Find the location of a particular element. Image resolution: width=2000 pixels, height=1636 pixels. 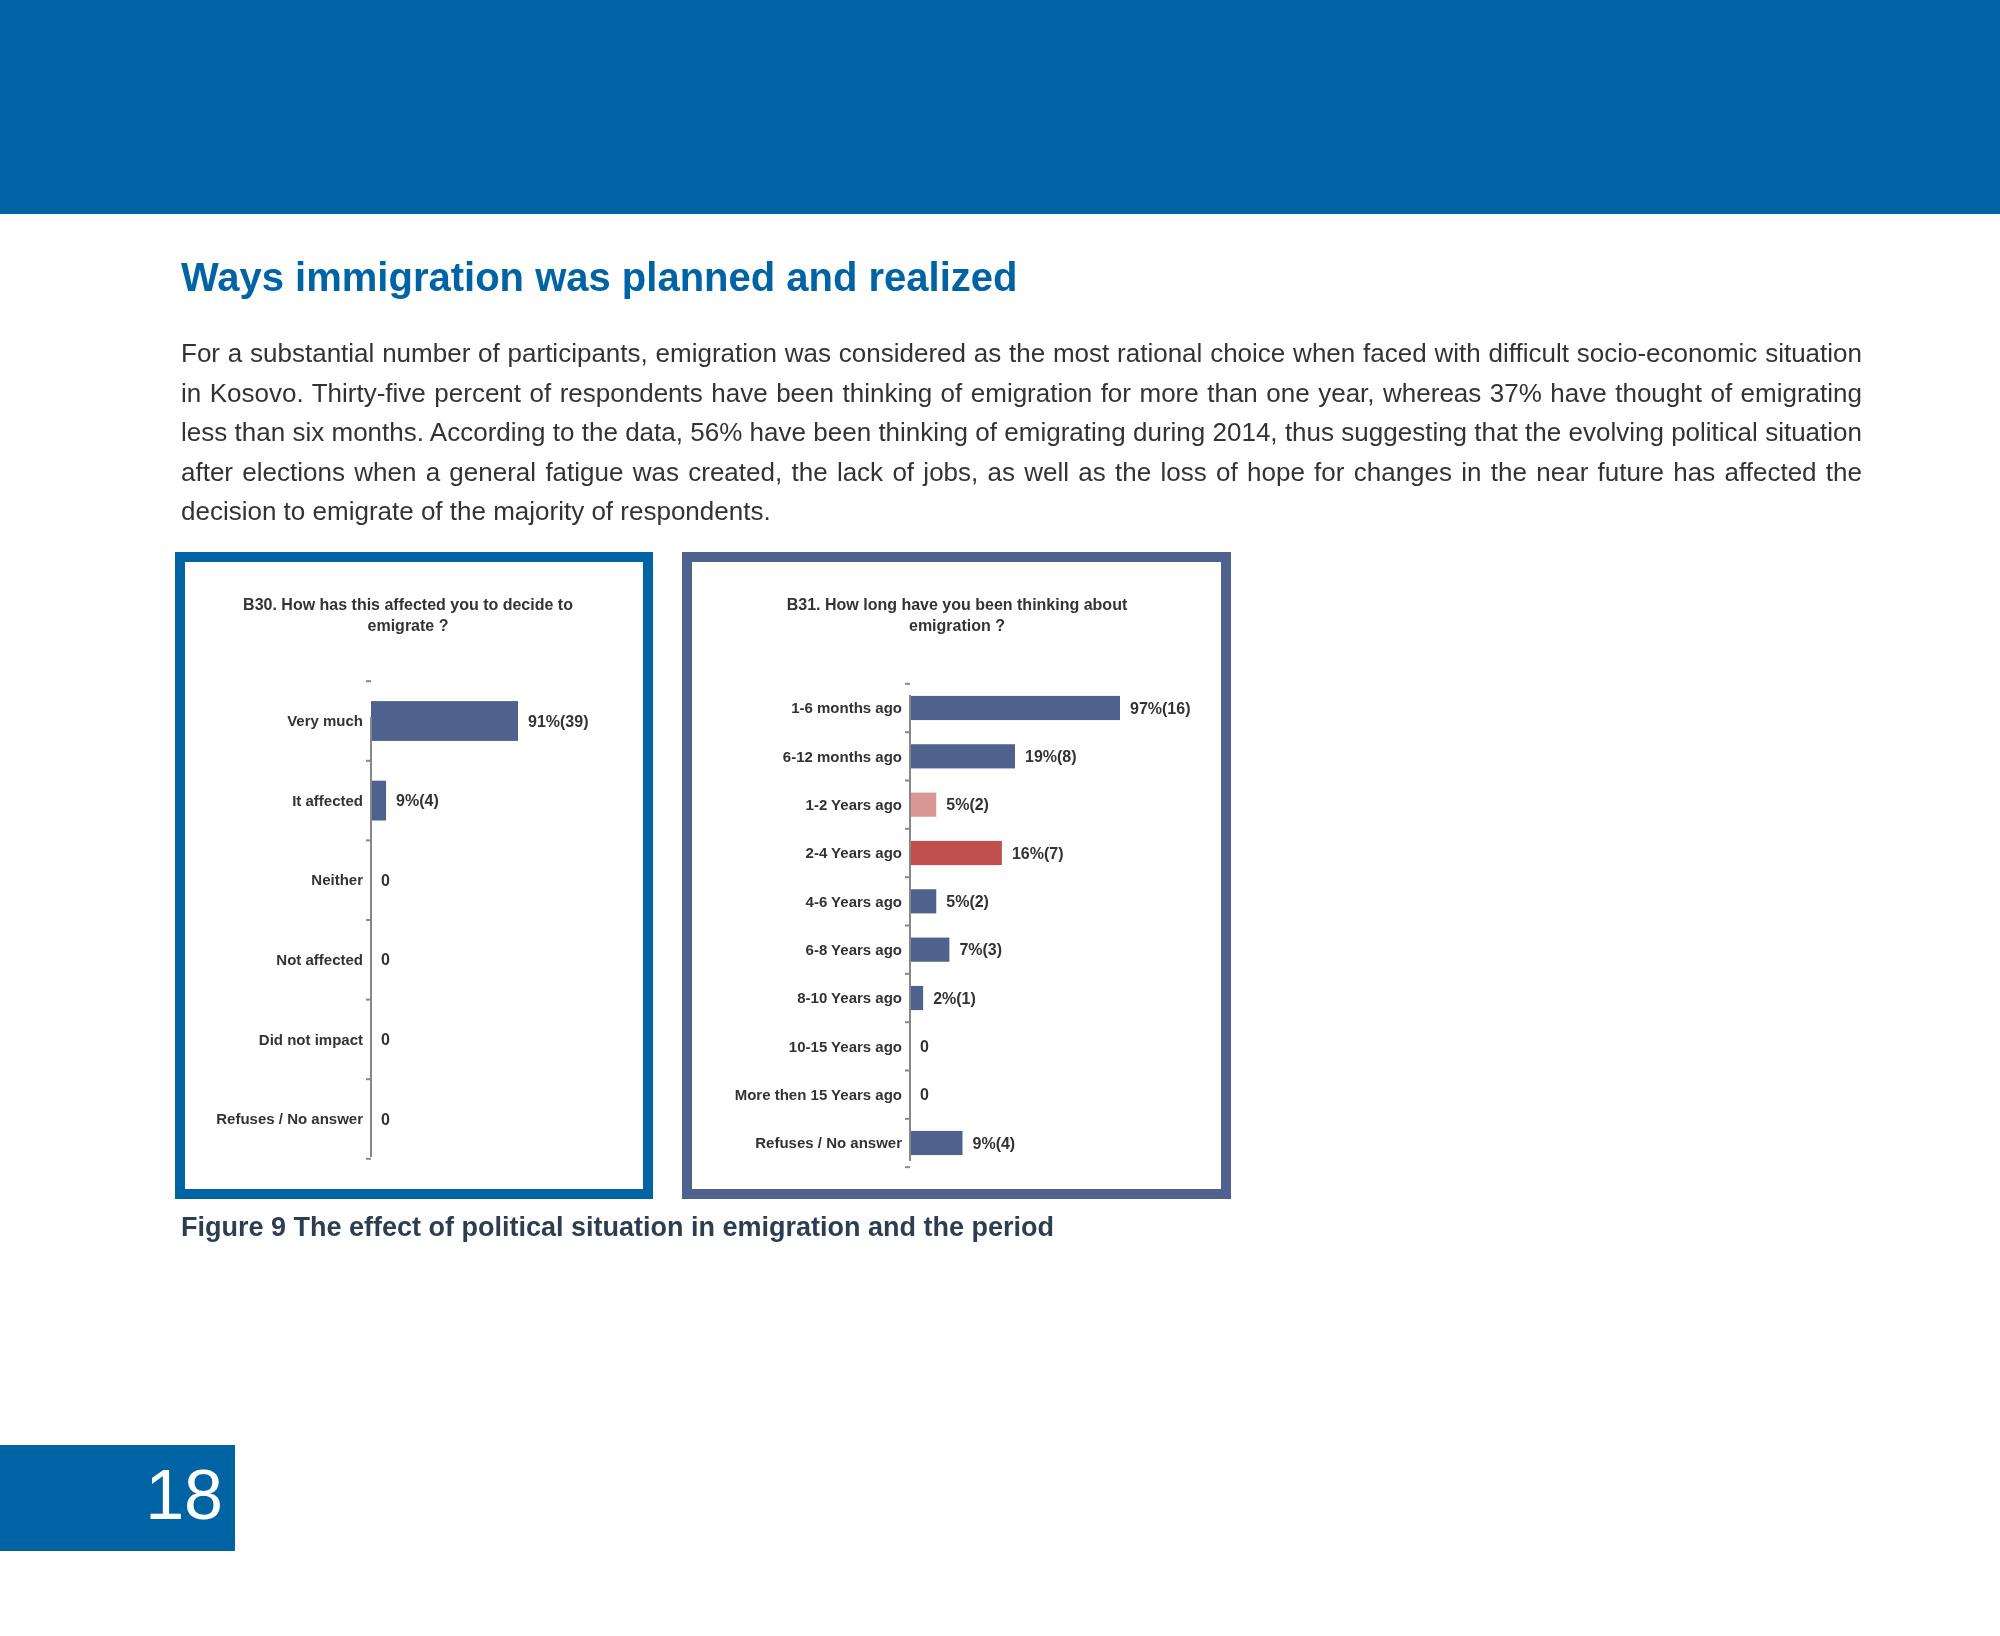

y-tick-label: 2-4 Years ago is located at coordinates (853, 853).